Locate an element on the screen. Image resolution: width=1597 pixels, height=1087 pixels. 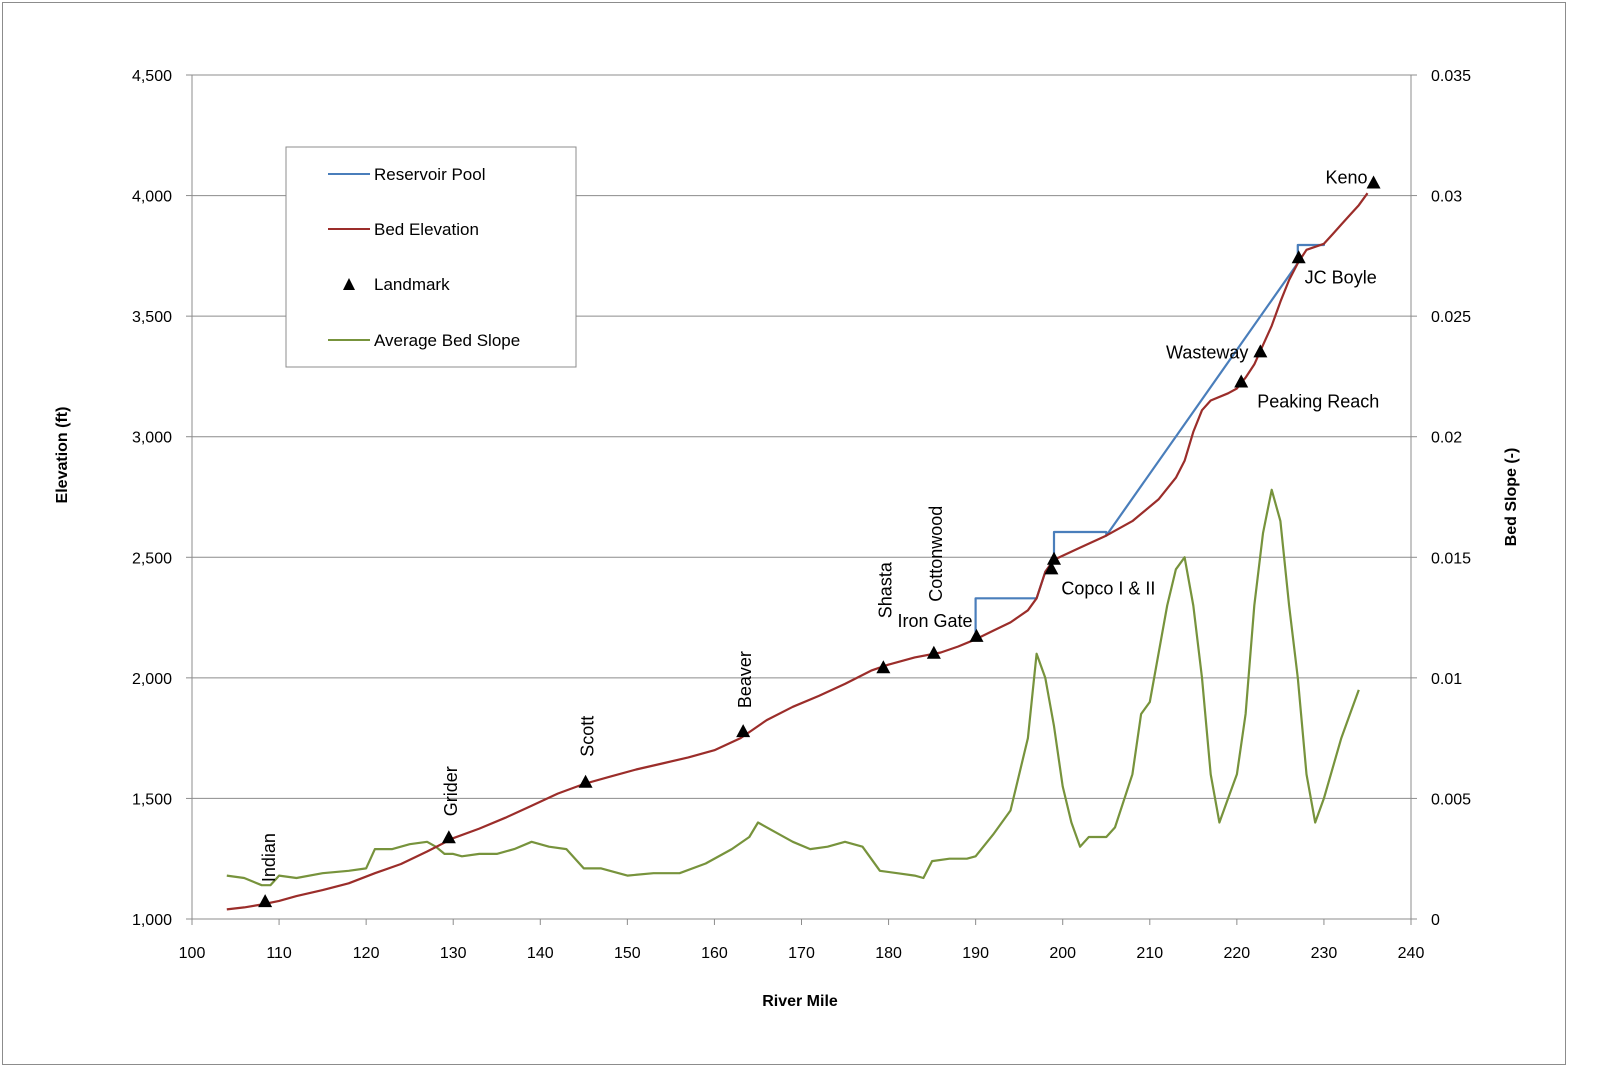
x-tick-label: 180 is located at coordinates (888, 953).